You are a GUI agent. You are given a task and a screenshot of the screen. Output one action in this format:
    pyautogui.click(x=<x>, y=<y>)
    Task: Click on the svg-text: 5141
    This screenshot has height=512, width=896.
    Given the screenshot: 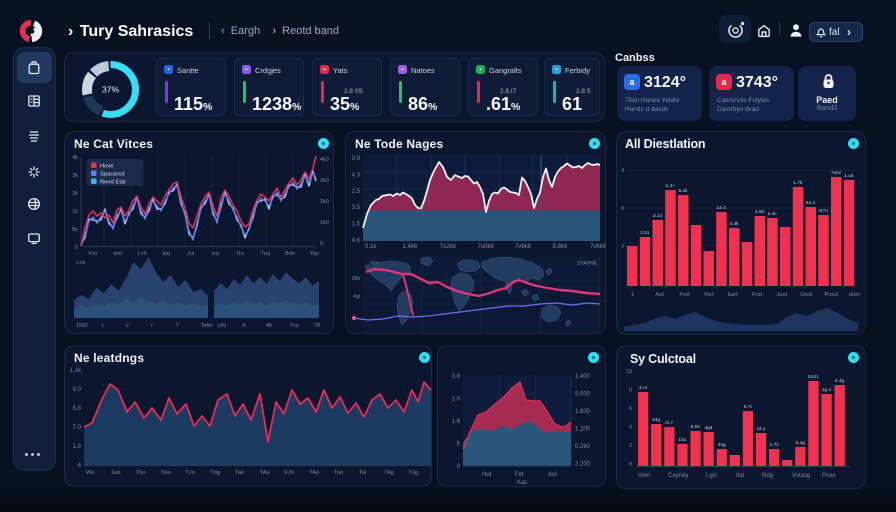 What is the action you would take?
    pyautogui.click(x=813, y=377)
    